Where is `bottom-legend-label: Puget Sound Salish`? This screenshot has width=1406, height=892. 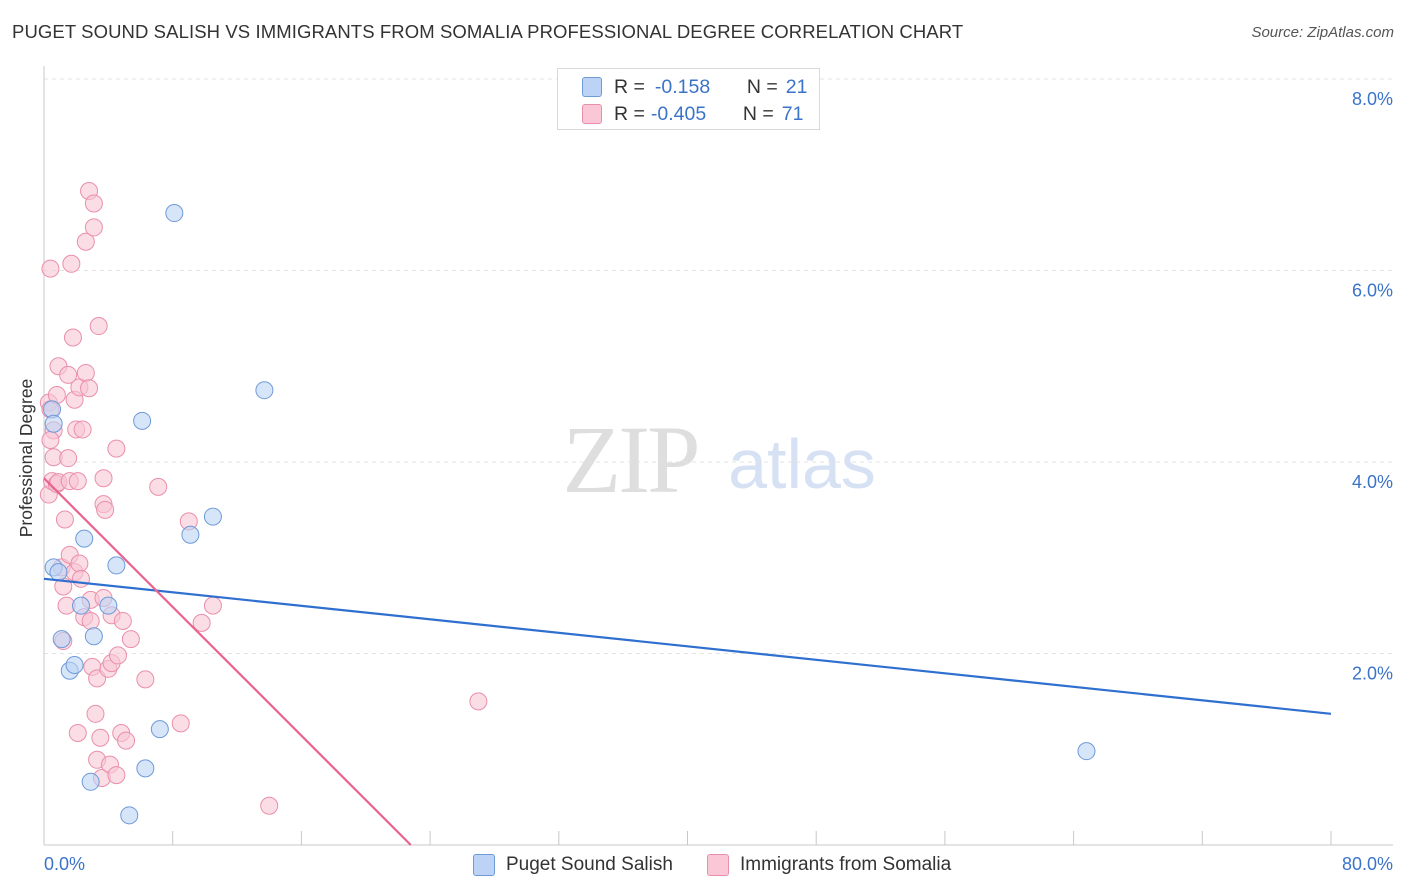
bottom-legend-label: Puget Sound Salish is located at coordinates (589, 864).